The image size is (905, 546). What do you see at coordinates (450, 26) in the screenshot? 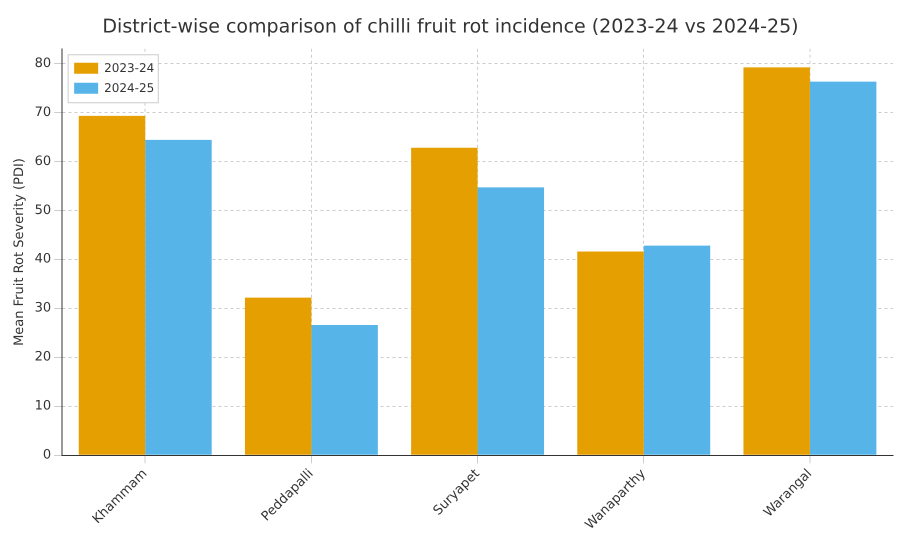
I see `chart-title: District-wise comparison of chilli fruit rot incidence (2023-24 vs 2024-25)` at bounding box center [450, 26].